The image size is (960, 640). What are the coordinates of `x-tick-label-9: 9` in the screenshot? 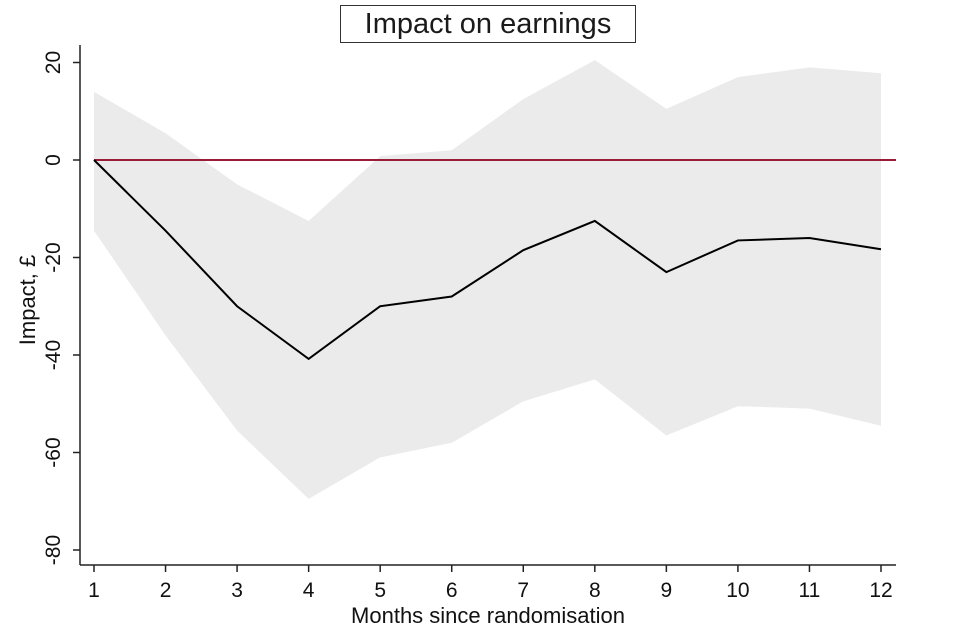 It's located at (667, 590).